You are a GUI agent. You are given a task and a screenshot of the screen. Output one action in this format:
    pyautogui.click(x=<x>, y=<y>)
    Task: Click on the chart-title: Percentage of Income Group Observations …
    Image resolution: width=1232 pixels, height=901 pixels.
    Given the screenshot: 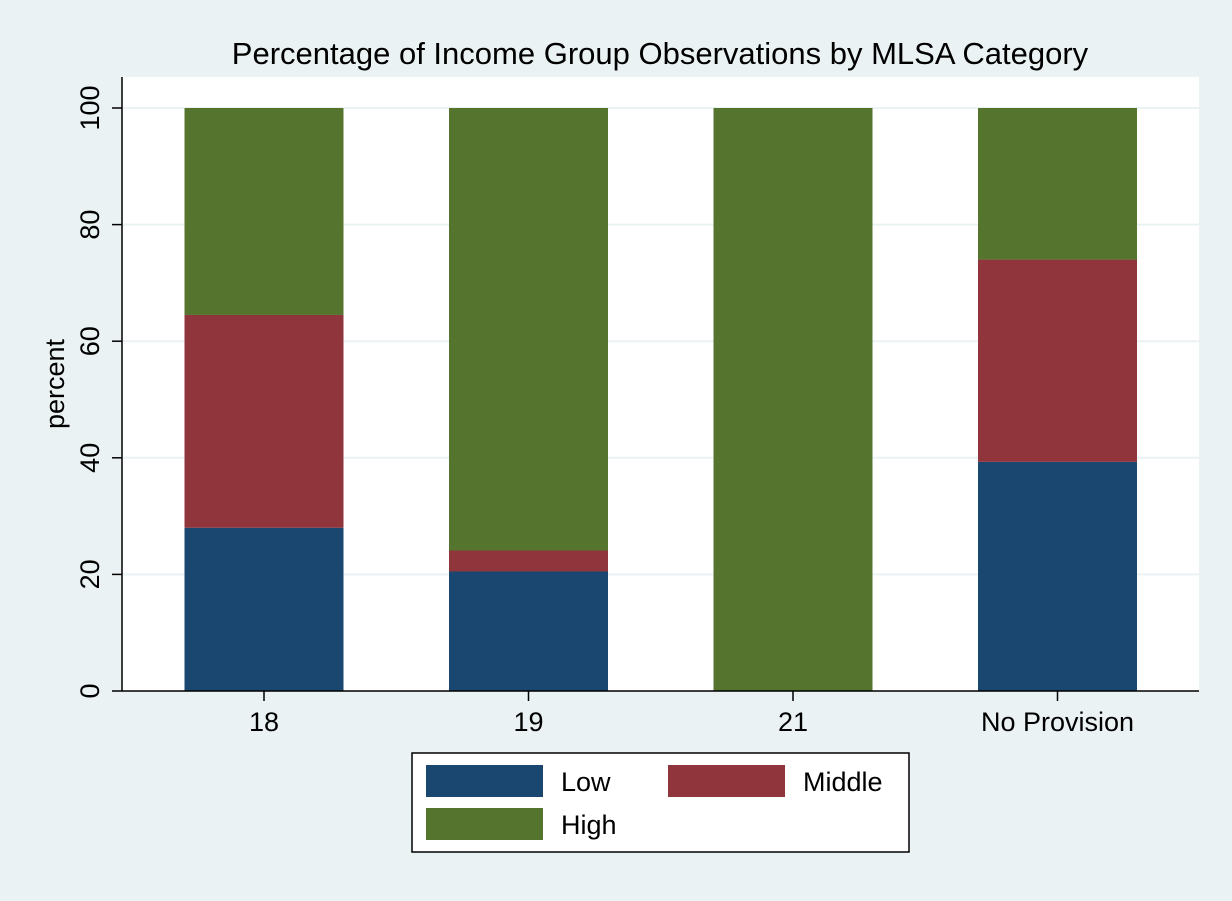 What is the action you would take?
    pyautogui.click(x=660, y=53)
    